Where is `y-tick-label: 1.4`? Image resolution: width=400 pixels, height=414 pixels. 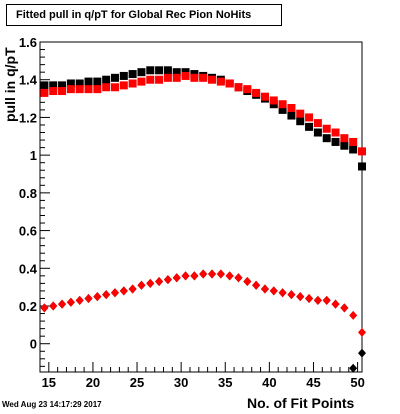 y-tick-label: 1.4 is located at coordinates (28, 80).